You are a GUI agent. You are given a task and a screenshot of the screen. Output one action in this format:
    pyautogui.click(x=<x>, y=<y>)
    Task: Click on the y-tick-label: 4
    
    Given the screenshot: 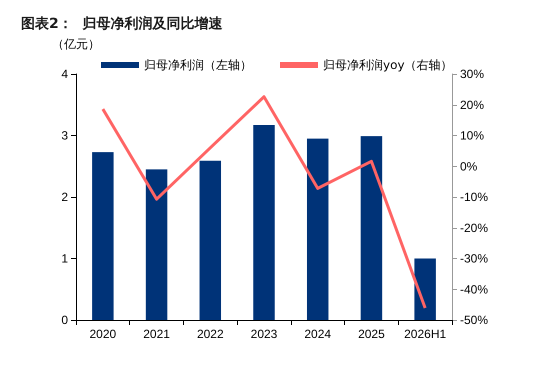 What is the action you would take?
    pyautogui.click(x=64, y=74)
    